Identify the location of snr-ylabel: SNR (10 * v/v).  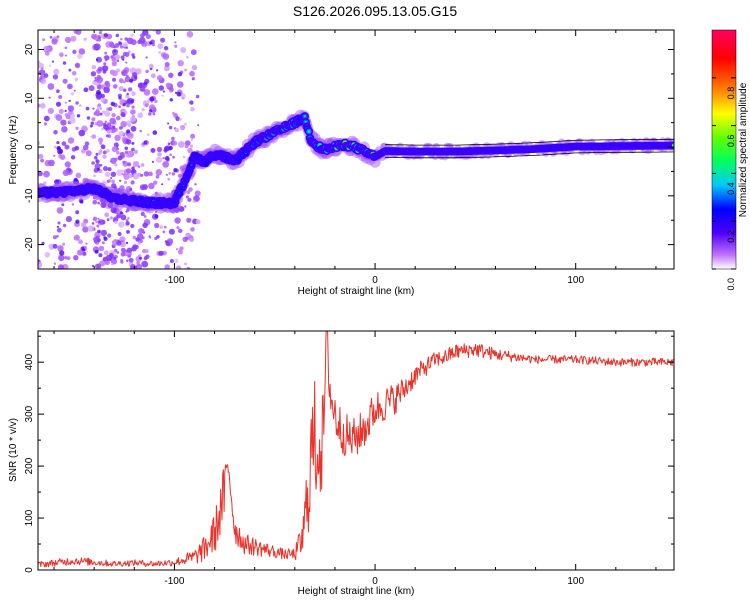
(13, 450).